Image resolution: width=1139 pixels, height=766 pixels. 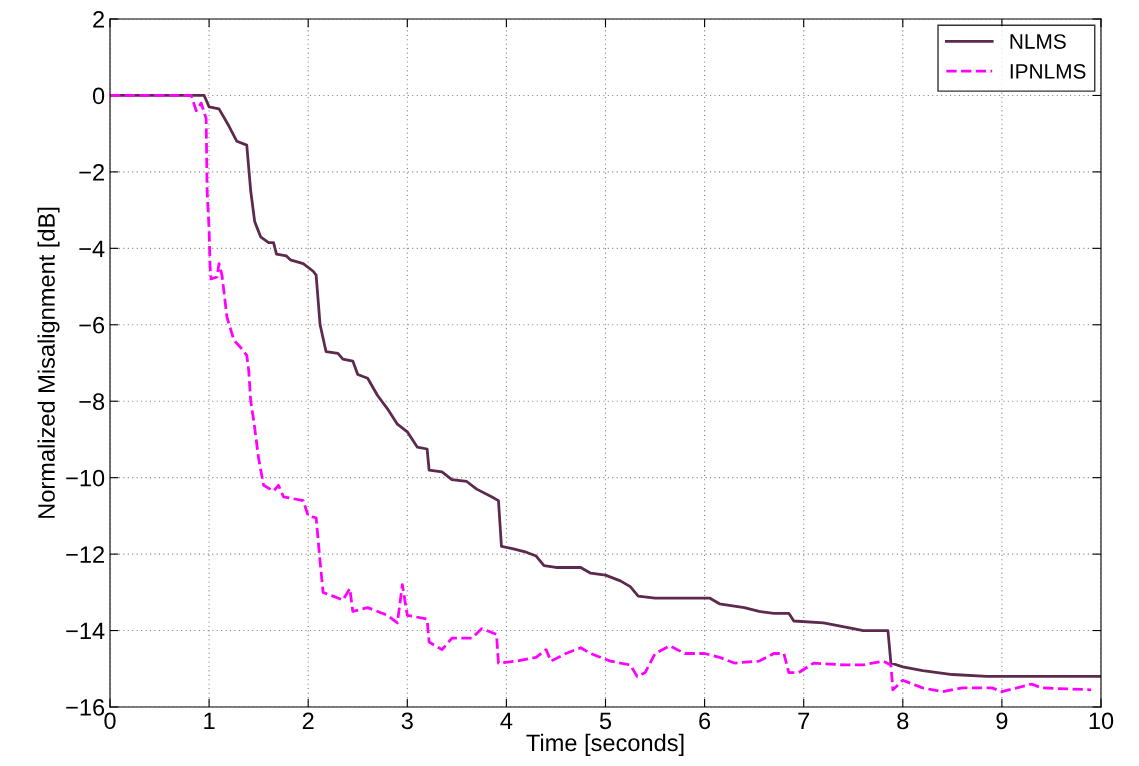 I want to click on y-tick-label: 0, so click(x=98, y=96).